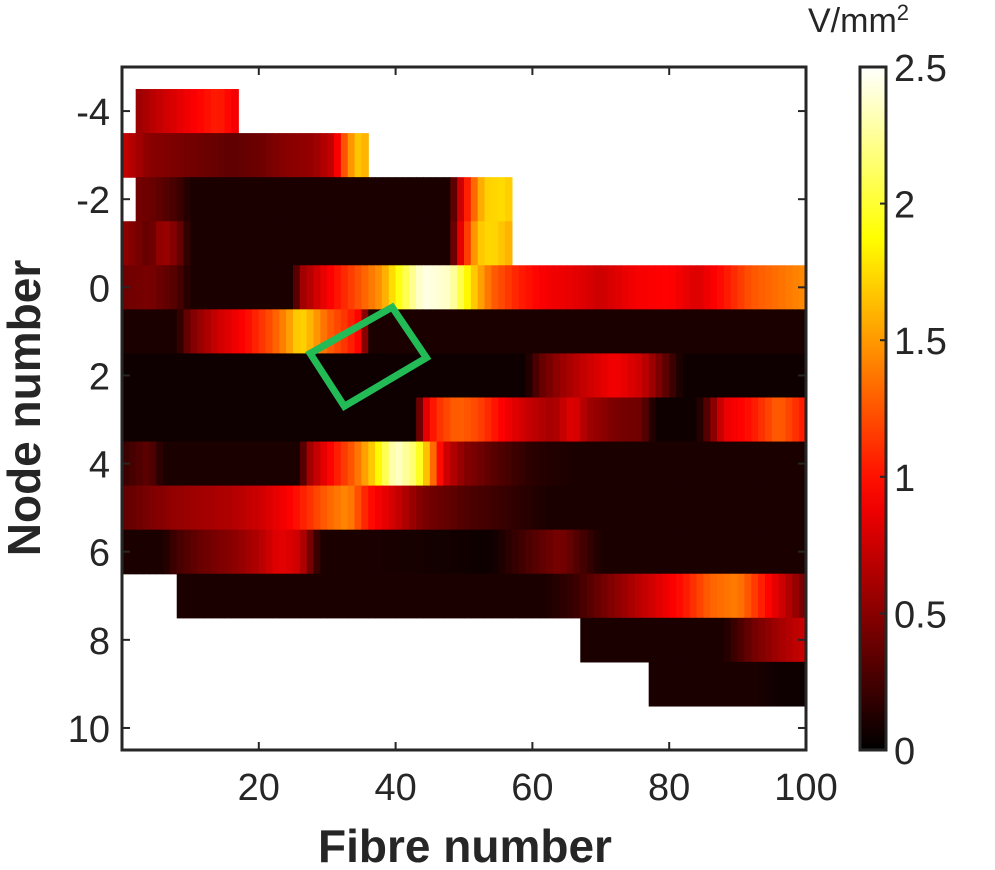  What do you see at coordinates (259, 788) in the screenshot?
I see `x-tick-label: 20` at bounding box center [259, 788].